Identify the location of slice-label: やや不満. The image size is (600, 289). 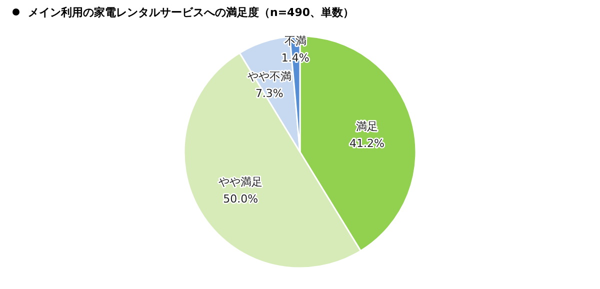
(269, 77).